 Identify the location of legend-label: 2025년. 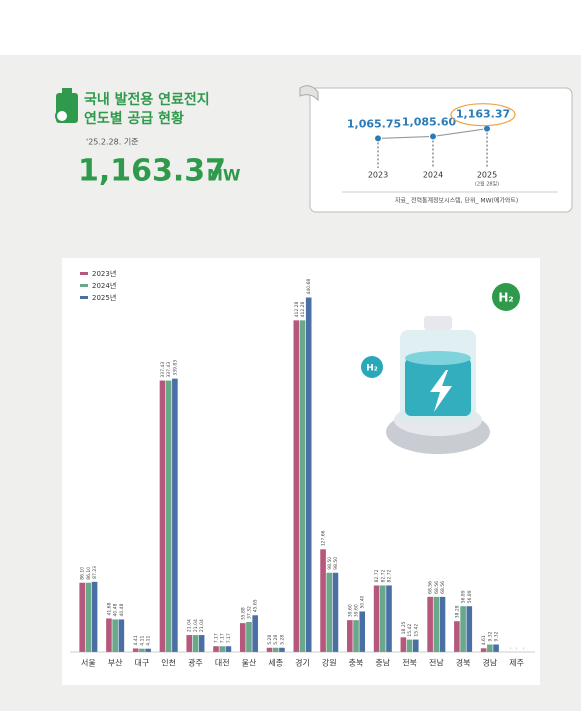
(104, 297).